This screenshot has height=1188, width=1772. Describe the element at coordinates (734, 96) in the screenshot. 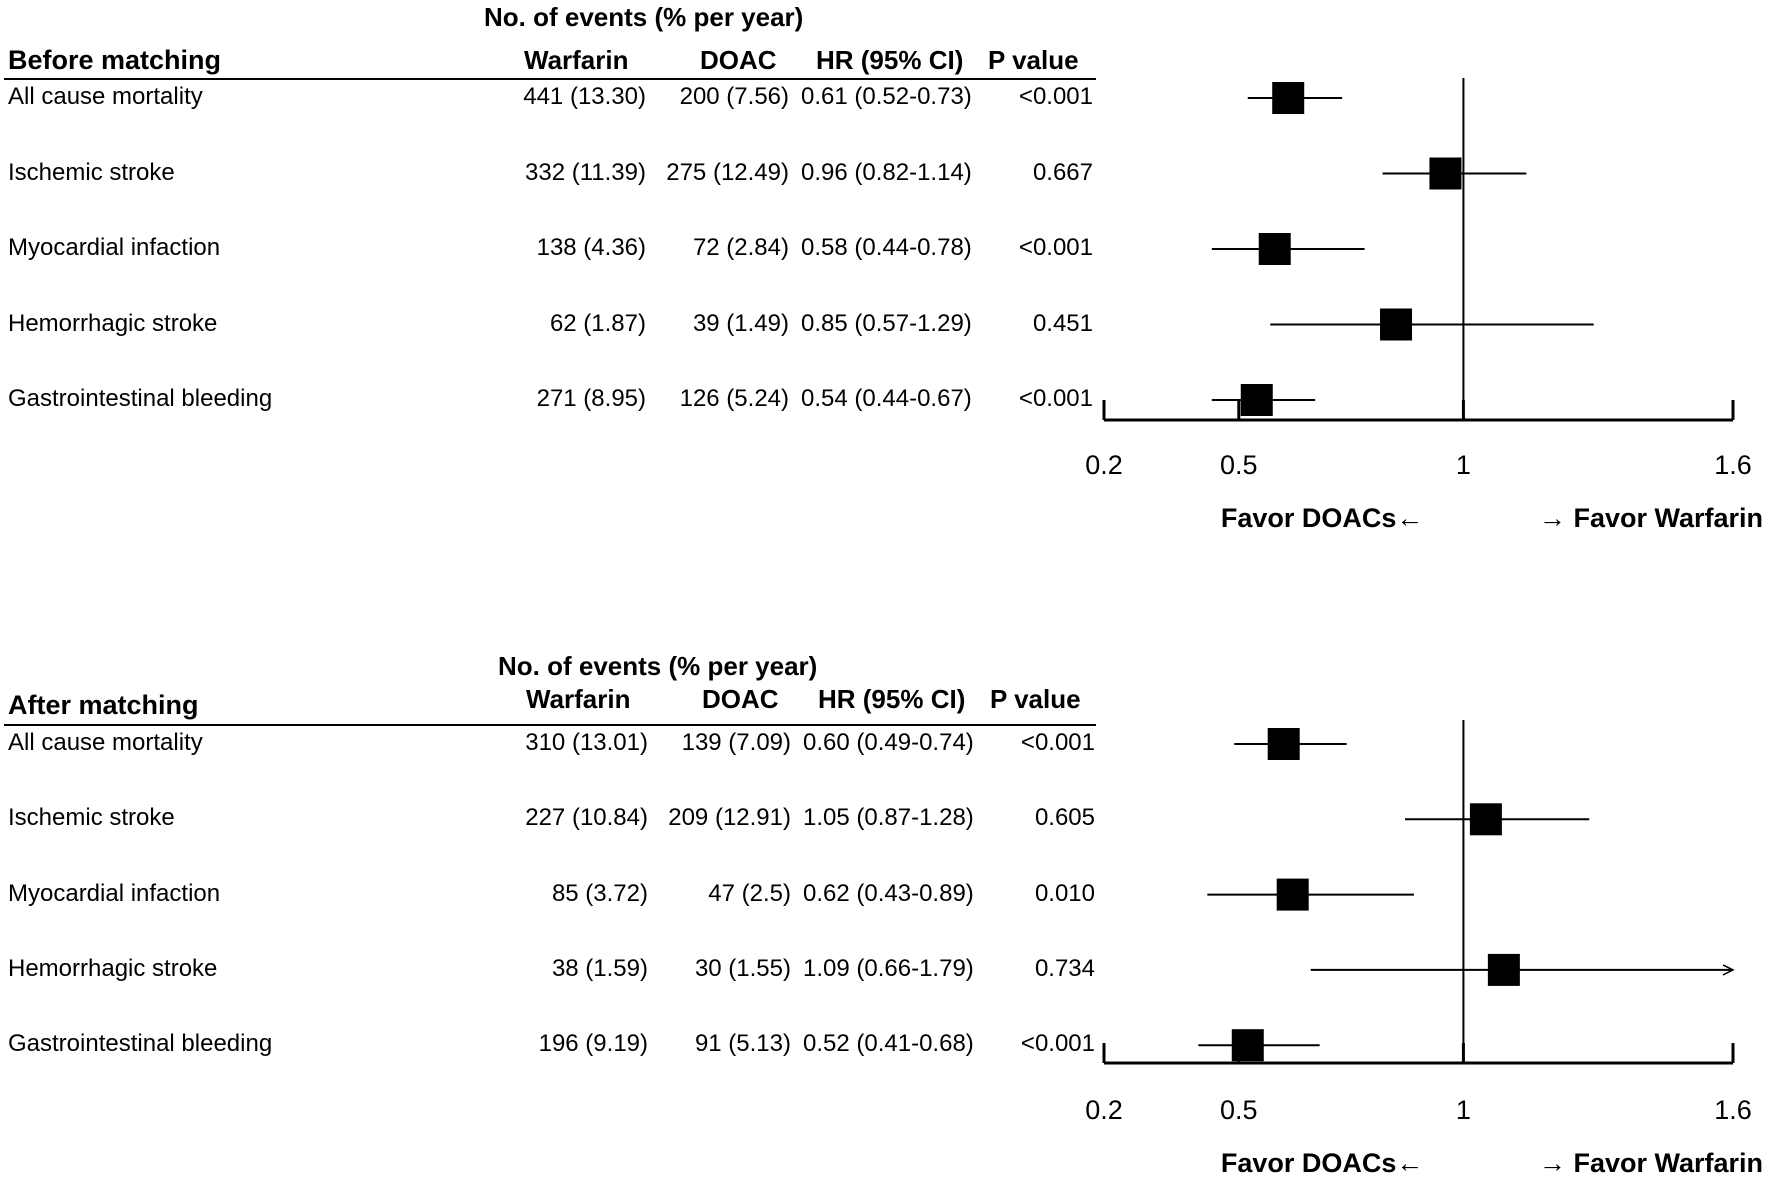

I see `doac-events: 200 (7.56)` at that location.